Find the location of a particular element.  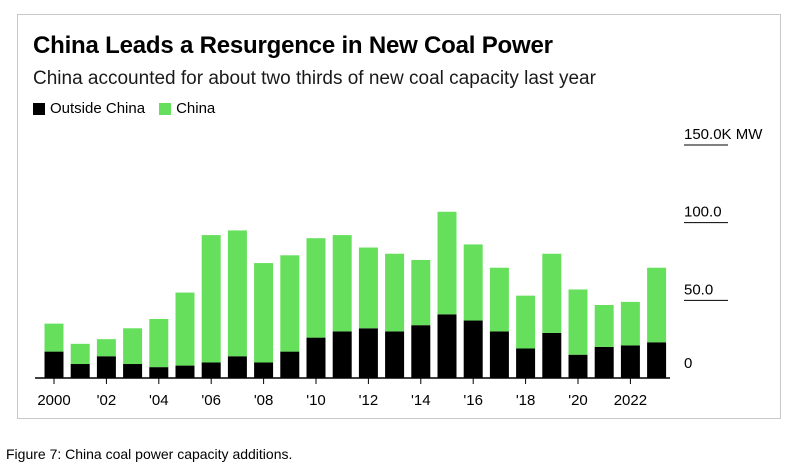

y-tick-label: 0 is located at coordinates (688, 363).